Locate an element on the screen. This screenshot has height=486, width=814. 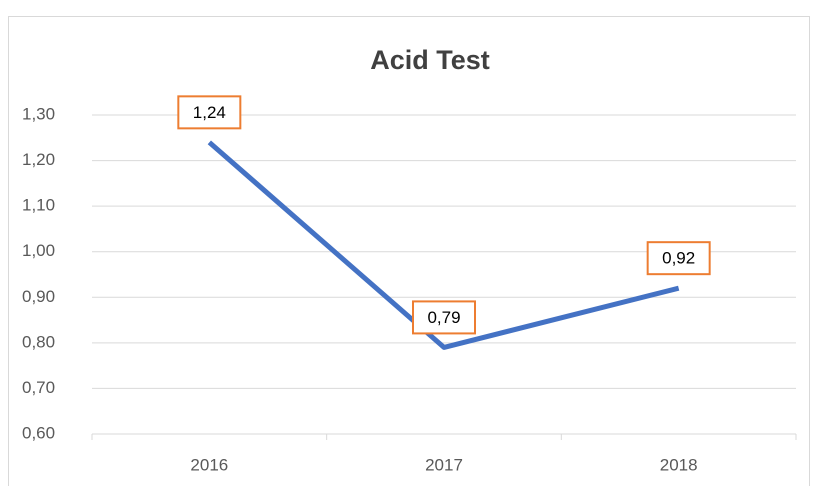
data-label: 0,92 is located at coordinates (678, 258).